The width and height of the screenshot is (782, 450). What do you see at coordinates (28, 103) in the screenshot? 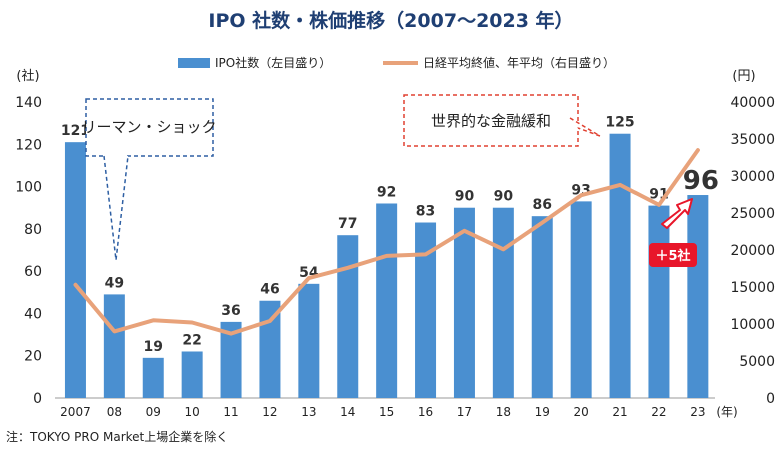
I see `left-tick-label: 140` at bounding box center [28, 103].